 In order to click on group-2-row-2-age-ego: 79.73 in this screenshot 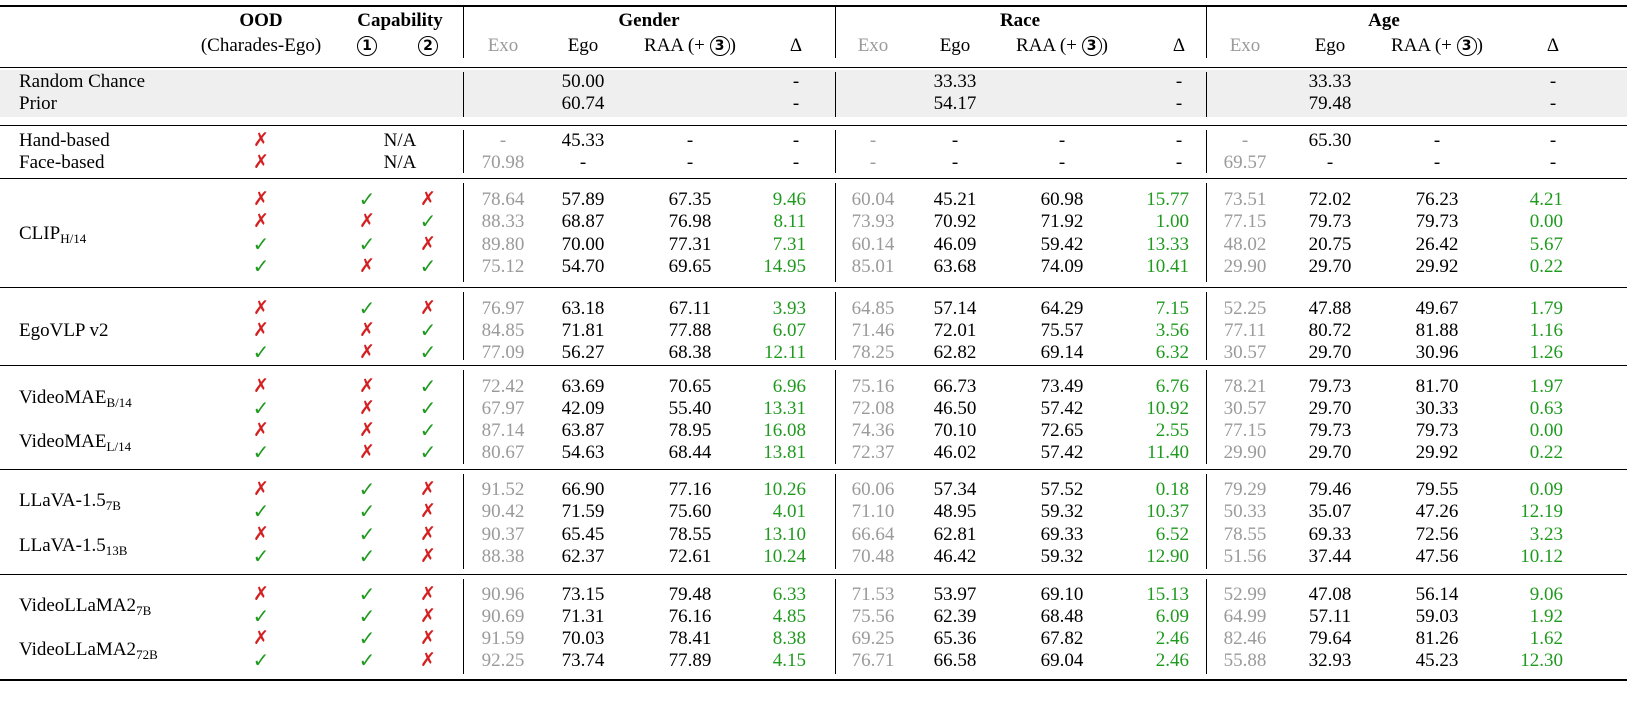, I will do `click(1330, 430)`.